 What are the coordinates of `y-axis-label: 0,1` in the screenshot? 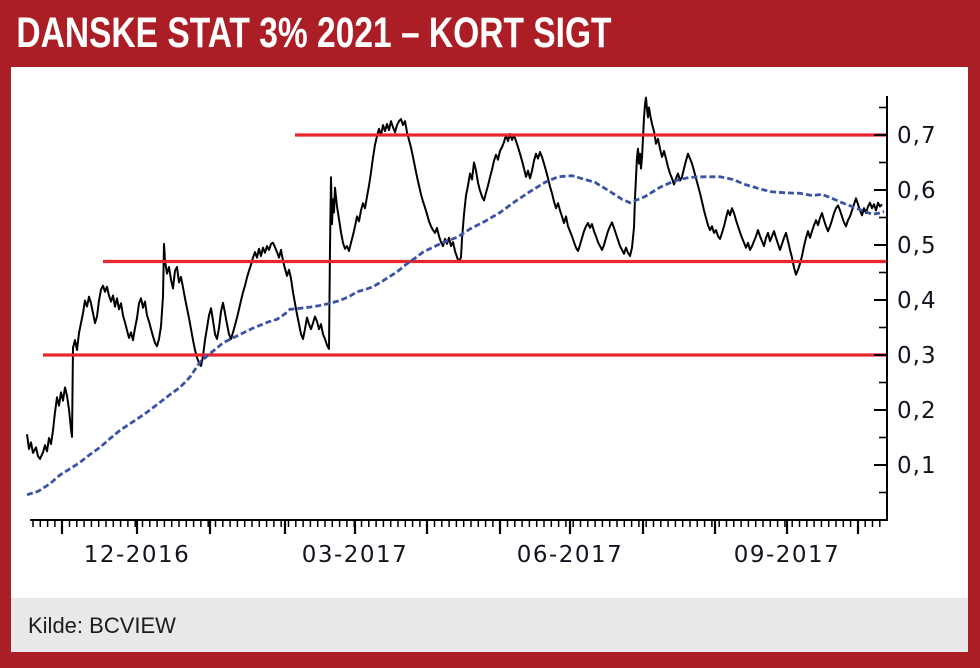 It's located at (917, 466).